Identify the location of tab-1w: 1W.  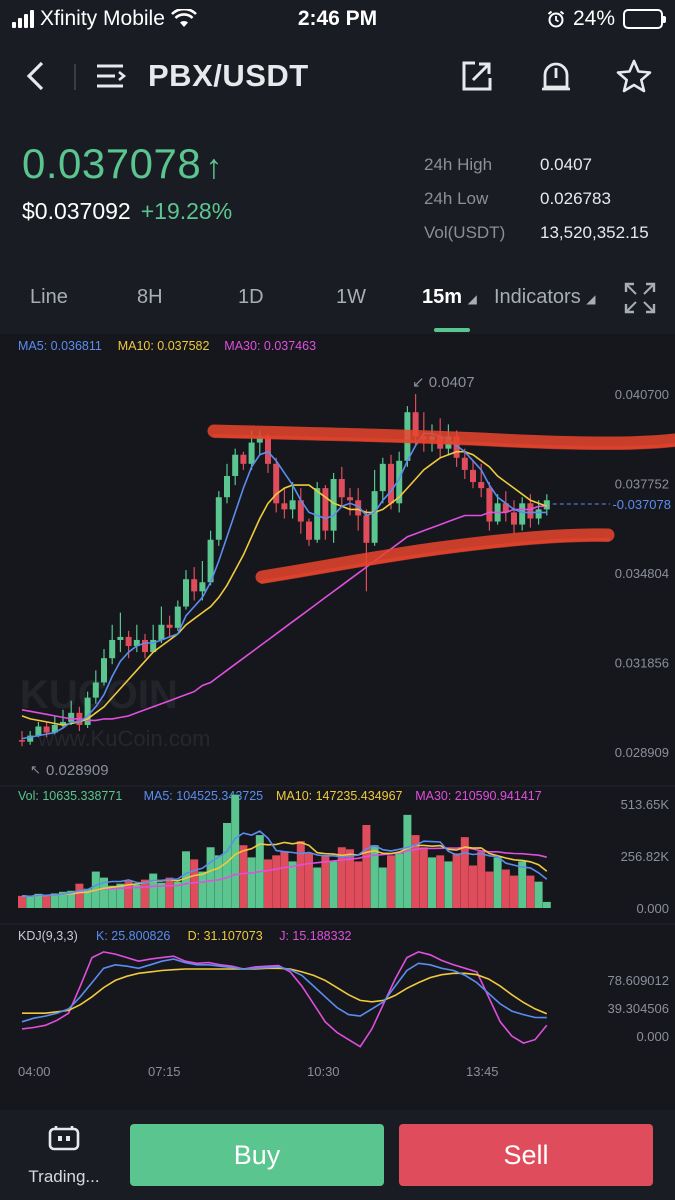
(351, 297).